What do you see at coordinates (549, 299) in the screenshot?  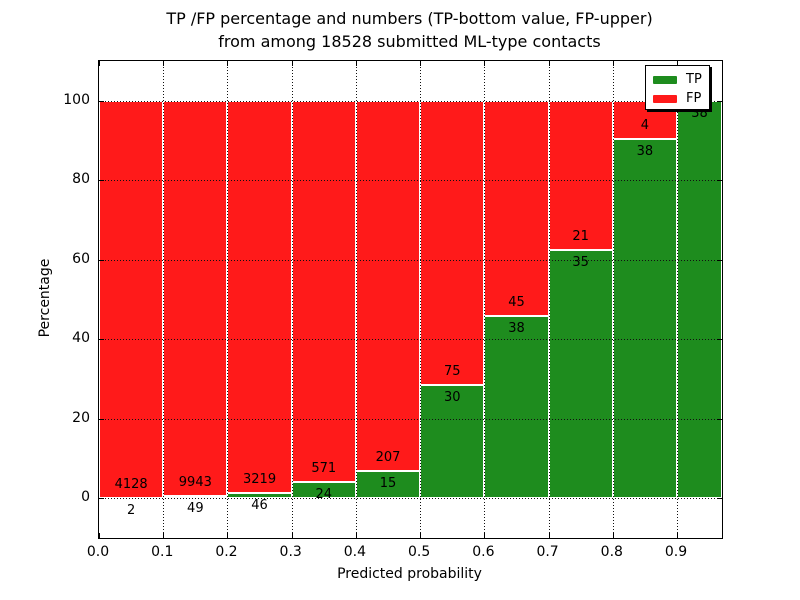 I see `gridline-x-0.7` at bounding box center [549, 299].